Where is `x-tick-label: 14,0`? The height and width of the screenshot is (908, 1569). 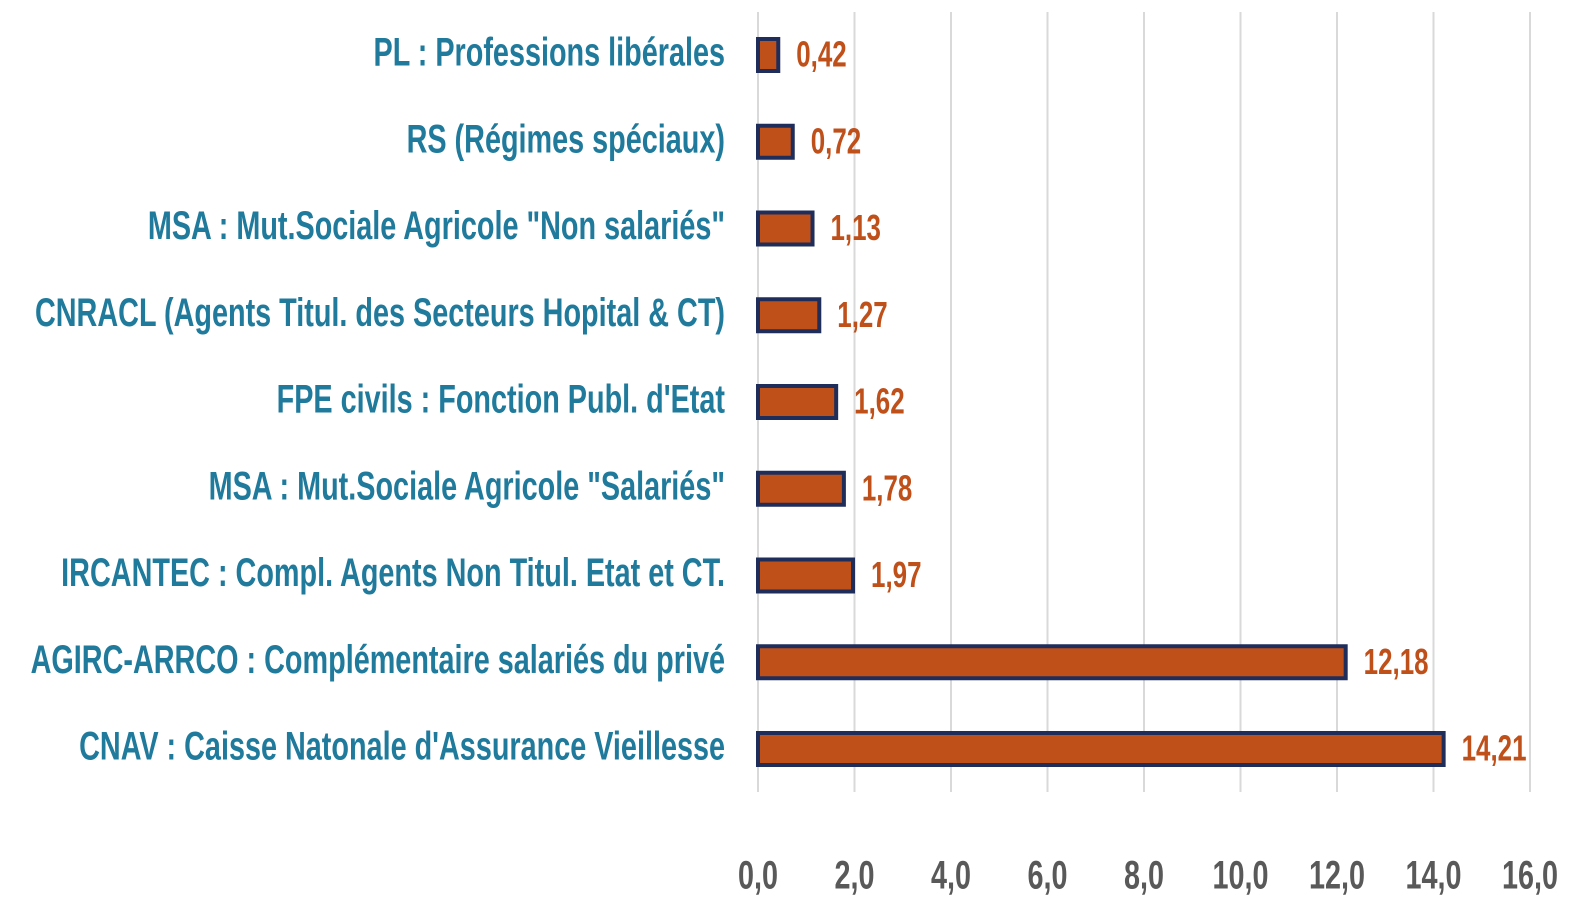 x-tick-label: 14,0 is located at coordinates (1433, 875).